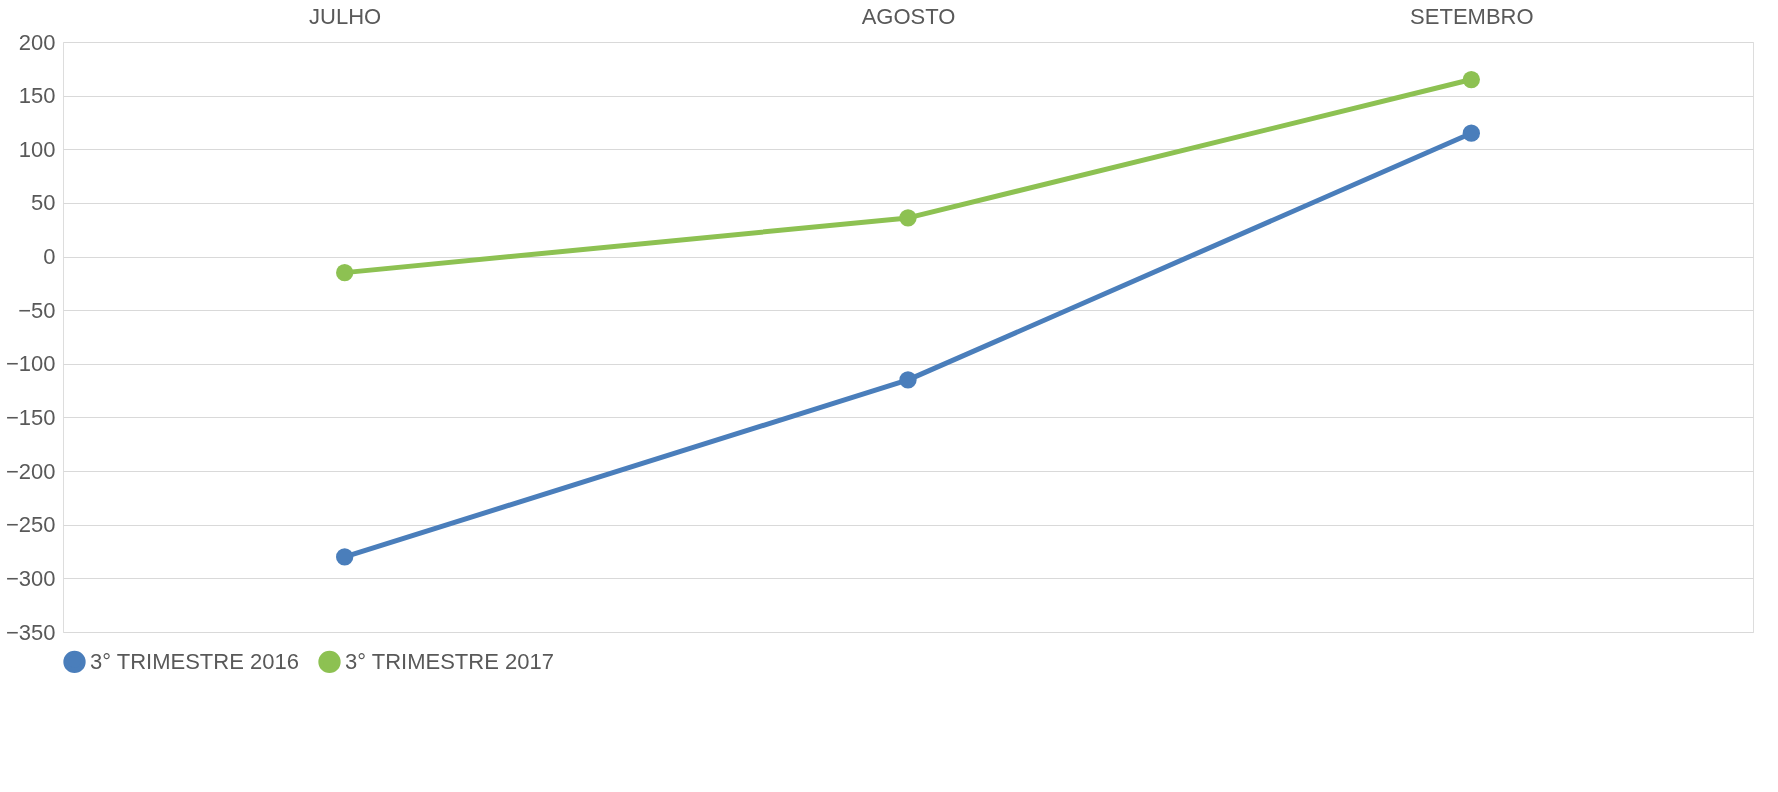 This screenshot has width=1778, height=792. What do you see at coordinates (30, 578) in the screenshot?
I see `y-tick-label: −300` at bounding box center [30, 578].